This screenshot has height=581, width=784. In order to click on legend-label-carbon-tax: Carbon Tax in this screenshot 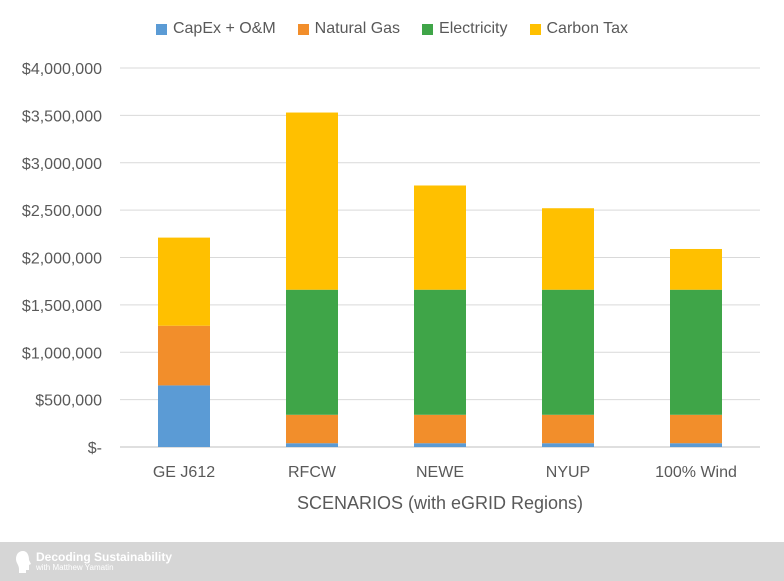, I will do `click(587, 28)`.